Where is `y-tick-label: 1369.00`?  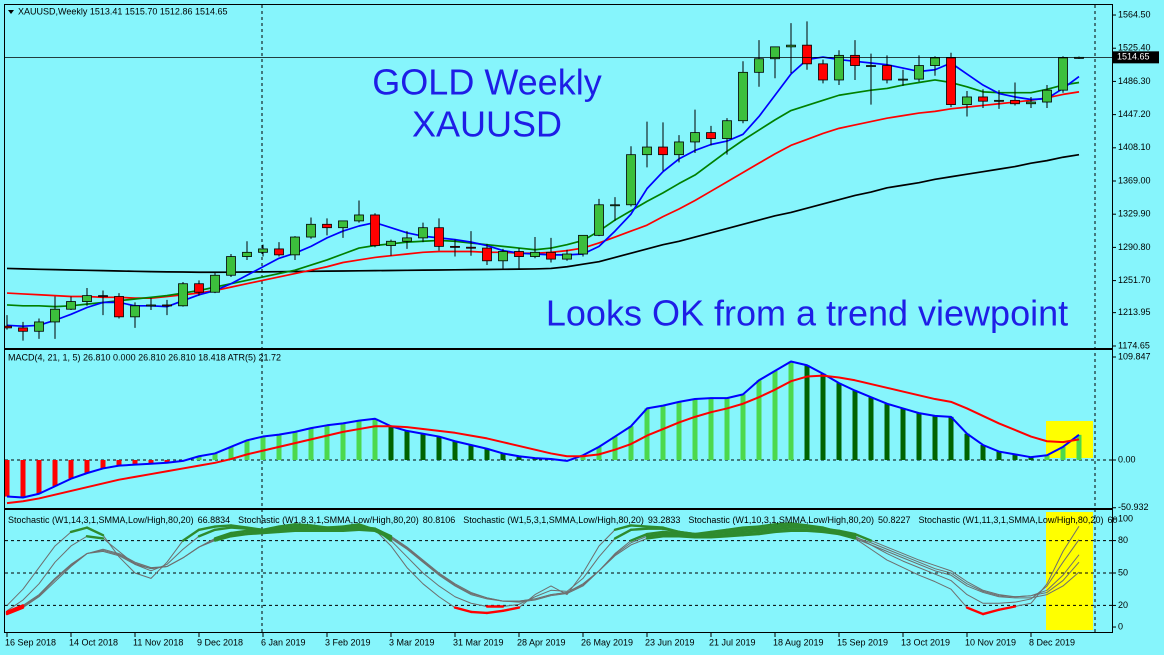
y-tick-label: 1369.00 is located at coordinates (1134, 180).